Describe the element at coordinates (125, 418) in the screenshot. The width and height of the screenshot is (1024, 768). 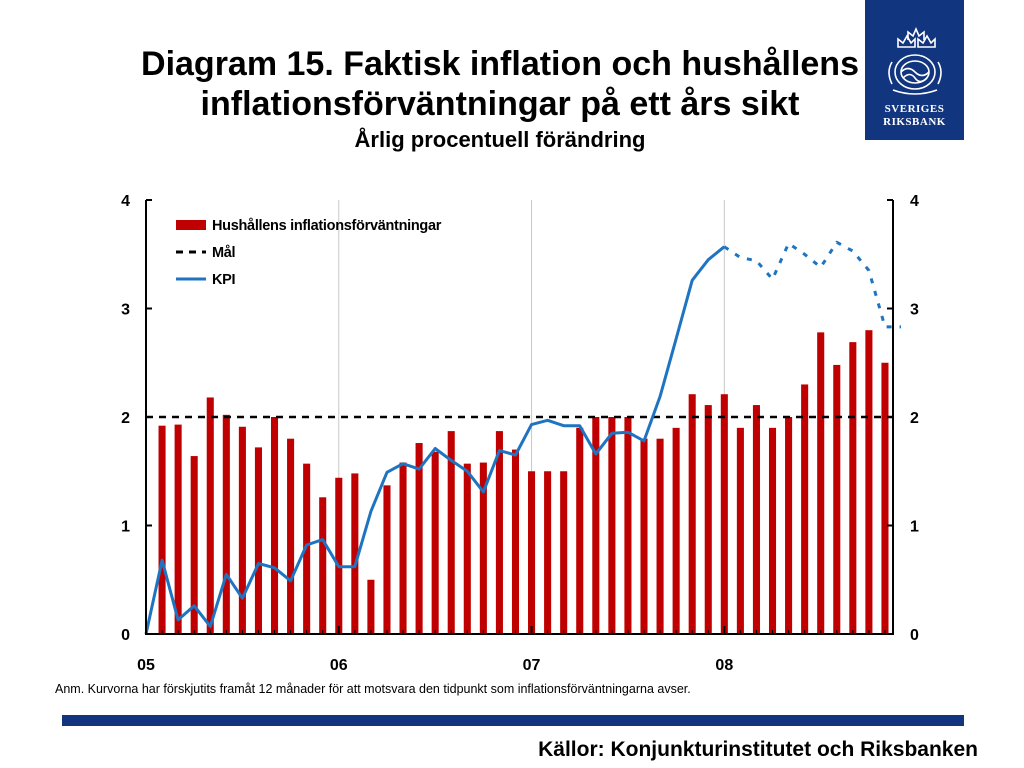
I see `y-tick-label-left: 2` at that location.